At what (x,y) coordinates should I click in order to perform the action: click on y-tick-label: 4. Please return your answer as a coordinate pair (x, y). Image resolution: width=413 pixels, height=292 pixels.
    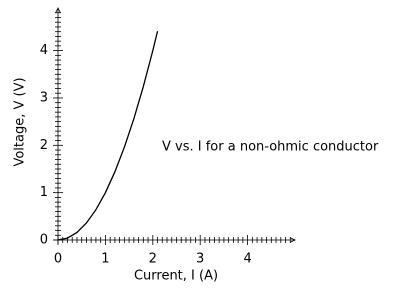
    Looking at the image, I should click on (44, 50).